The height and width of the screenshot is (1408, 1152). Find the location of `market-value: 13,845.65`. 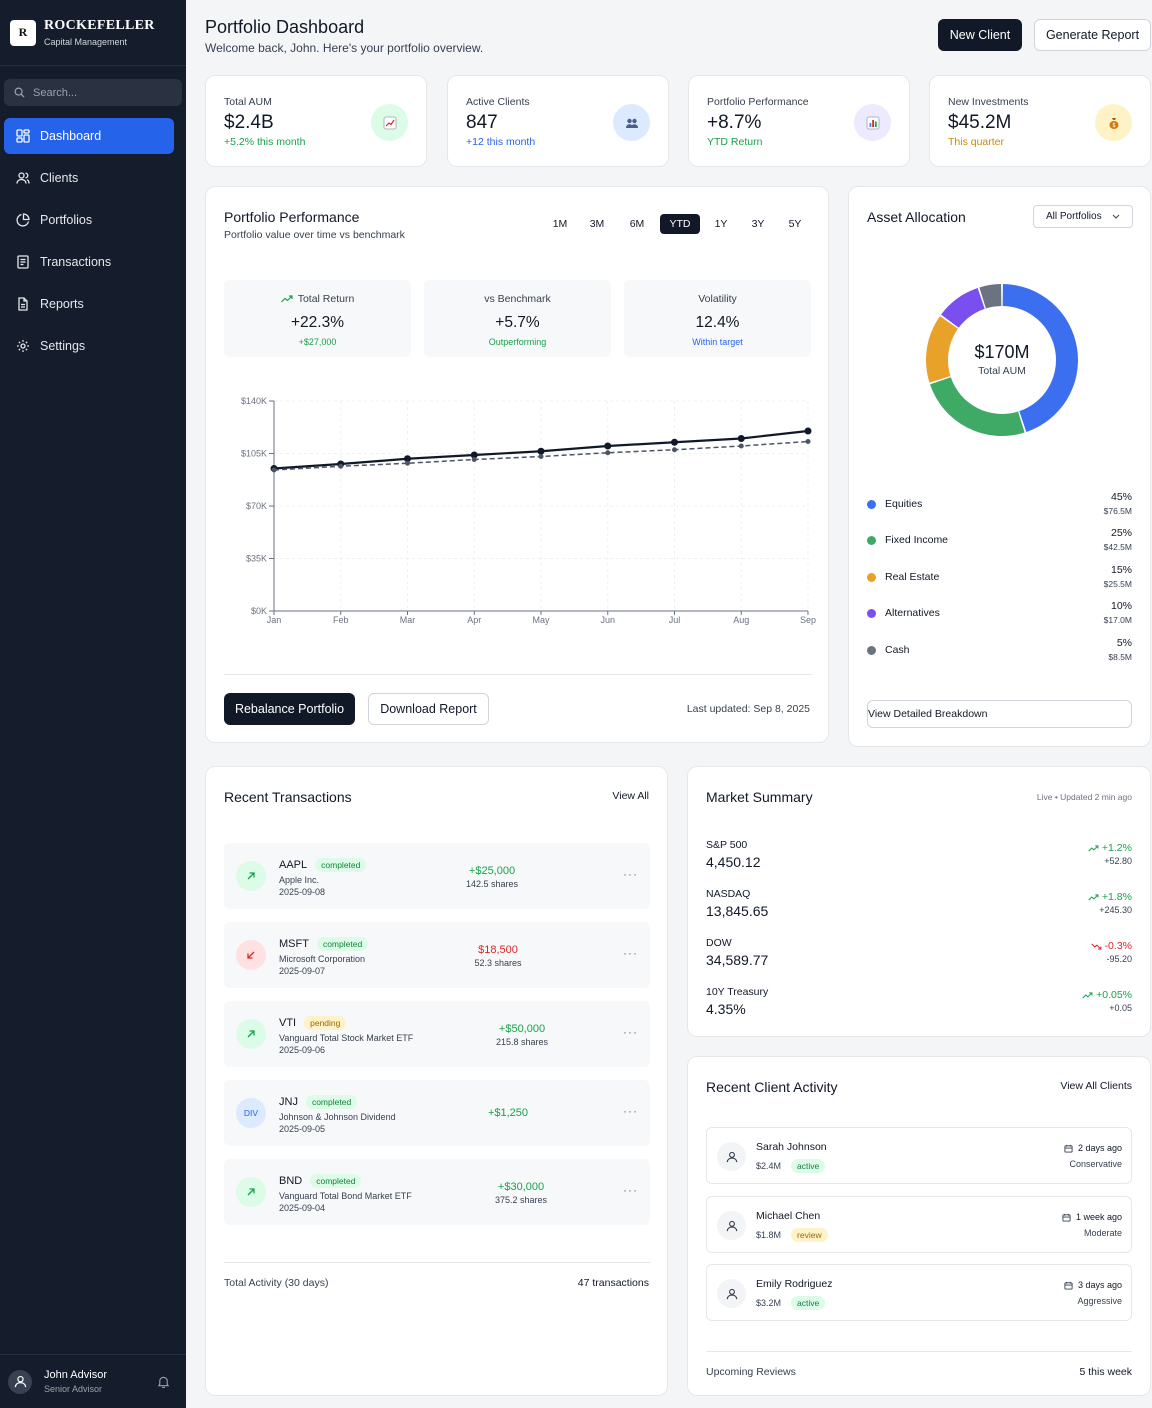

market-value: 13,845.65 is located at coordinates (737, 911).